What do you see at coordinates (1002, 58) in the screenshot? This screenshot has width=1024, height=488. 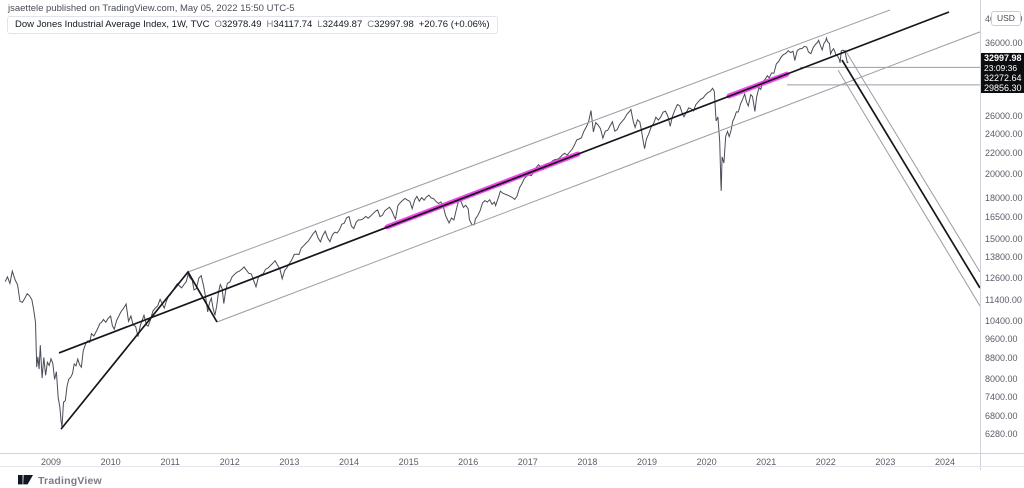 I see `last-price-badge: 32997.98` at bounding box center [1002, 58].